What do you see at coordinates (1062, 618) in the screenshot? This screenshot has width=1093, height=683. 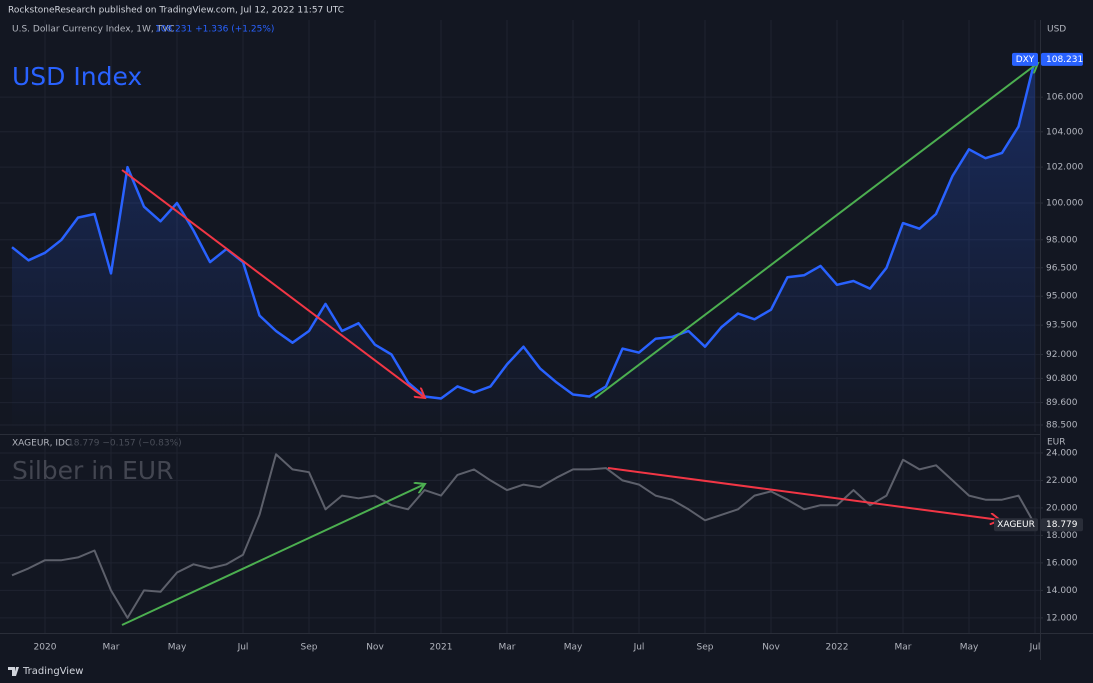 I see `y-tick-label: 12.000` at bounding box center [1062, 618].